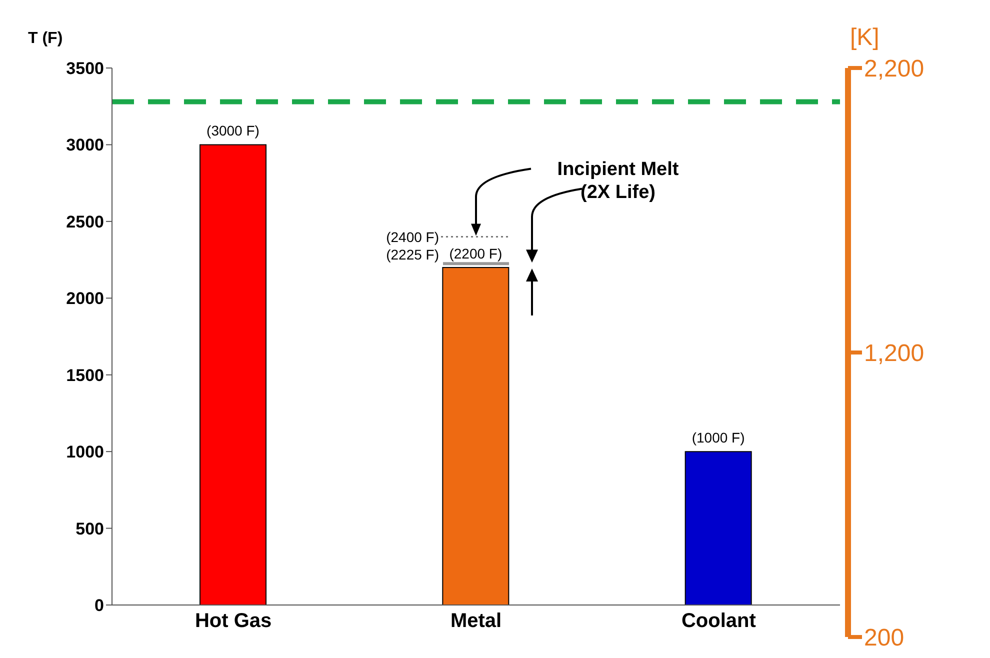 The width and height of the screenshot is (990, 658). Describe the element at coordinates (85, 298) in the screenshot. I see `y-tick-label: 2000` at that location.